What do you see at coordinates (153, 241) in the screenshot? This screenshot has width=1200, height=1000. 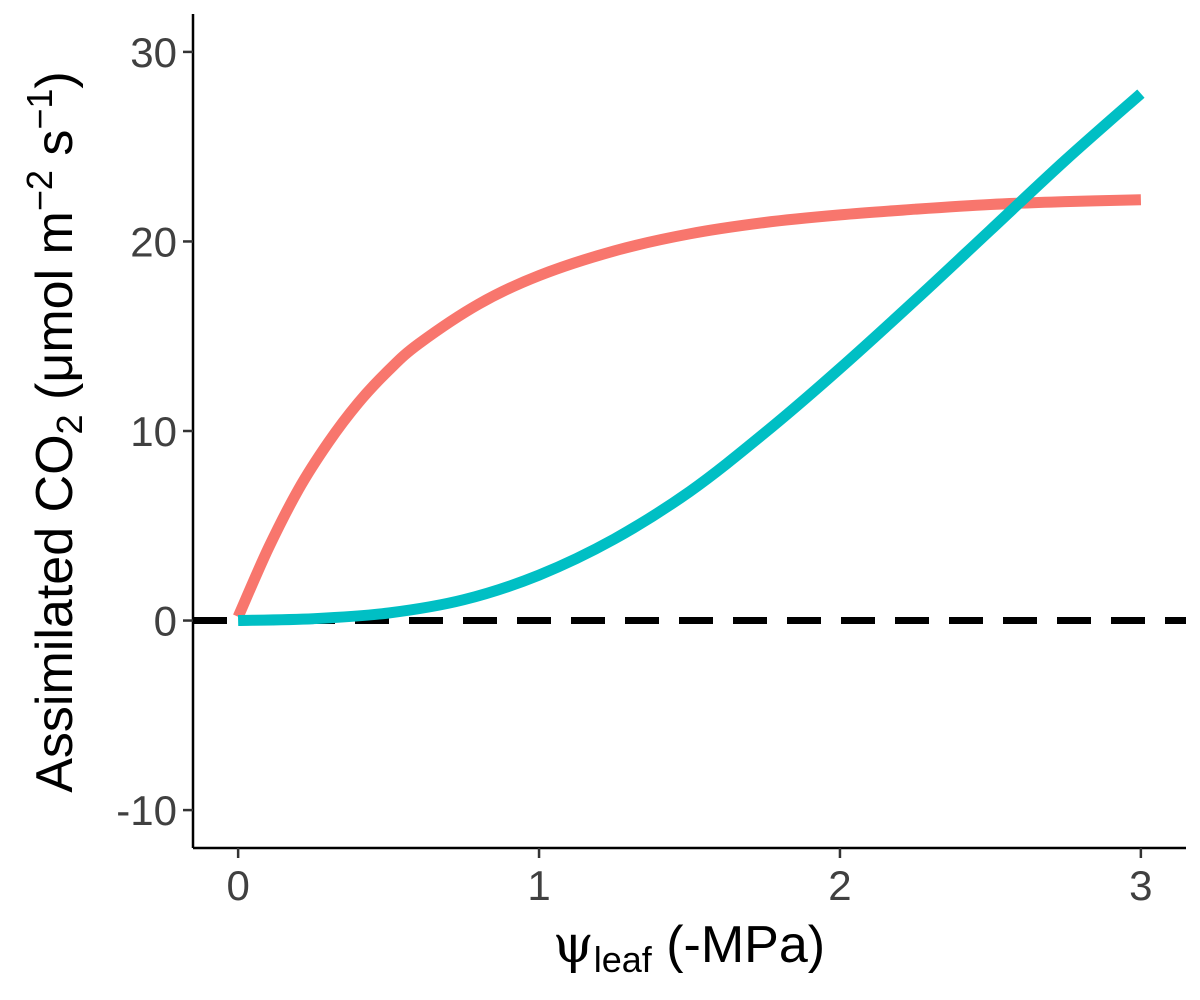 I see `y-tick-label: 20` at bounding box center [153, 241].